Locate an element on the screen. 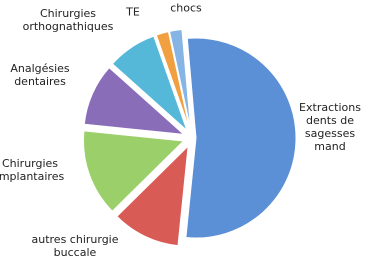  slice-label: Chirurgies orthognathiques is located at coordinates (68, 20).